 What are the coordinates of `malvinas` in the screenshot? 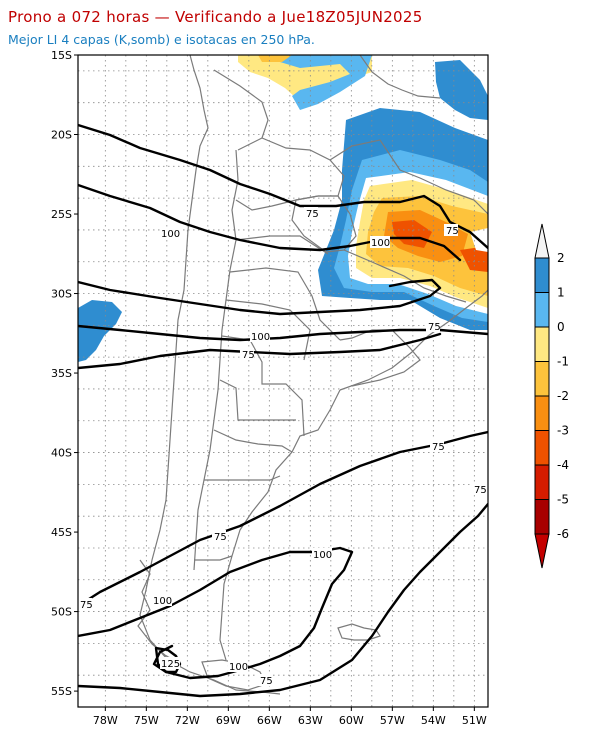 It's located at (359, 632).